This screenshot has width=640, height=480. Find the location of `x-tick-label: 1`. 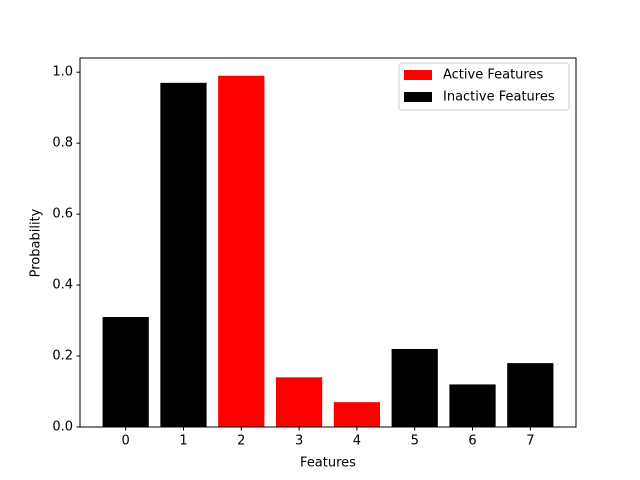

x-tick-label: 1 is located at coordinates (183, 441).